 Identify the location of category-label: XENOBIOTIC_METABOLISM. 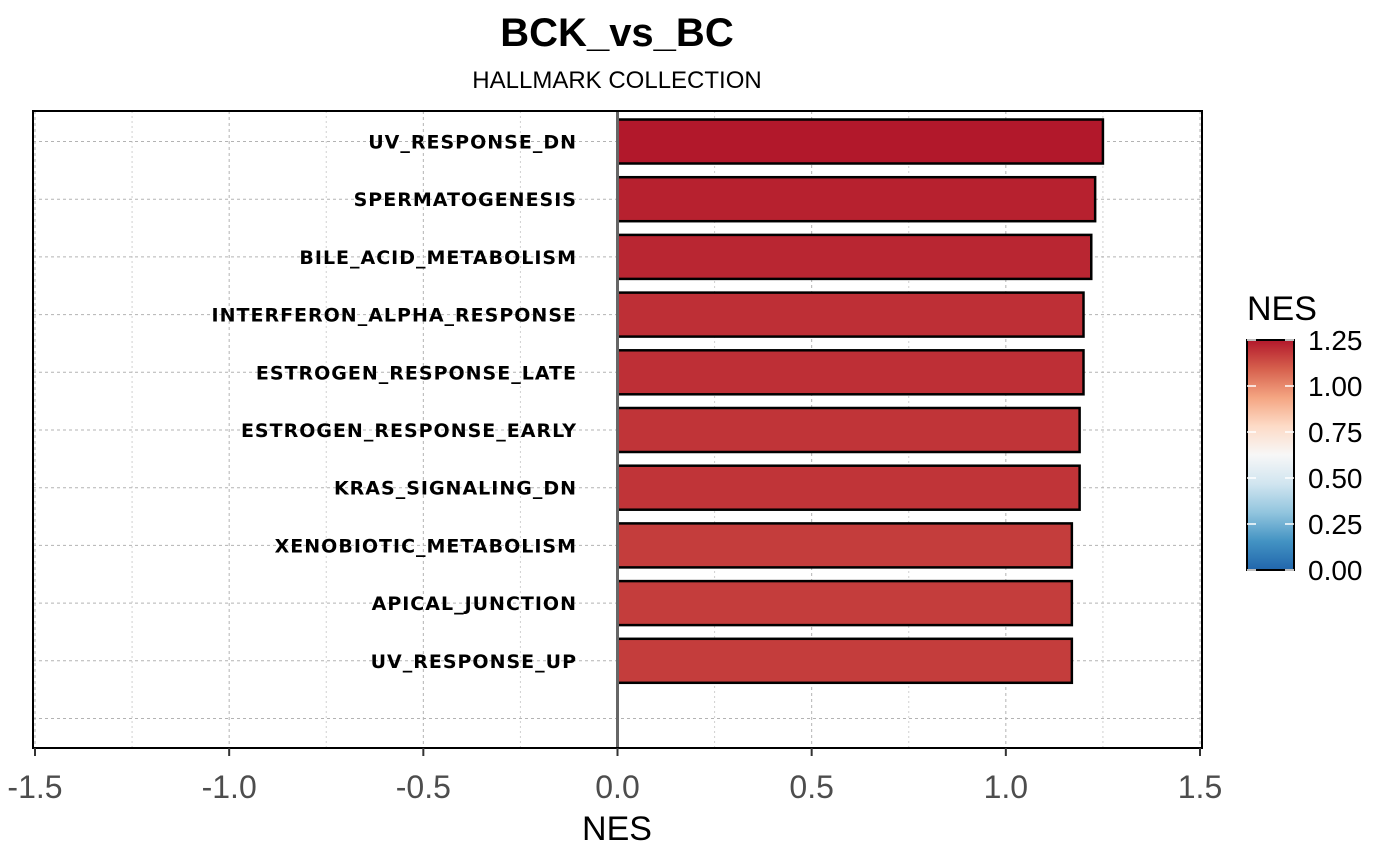
(426, 546).